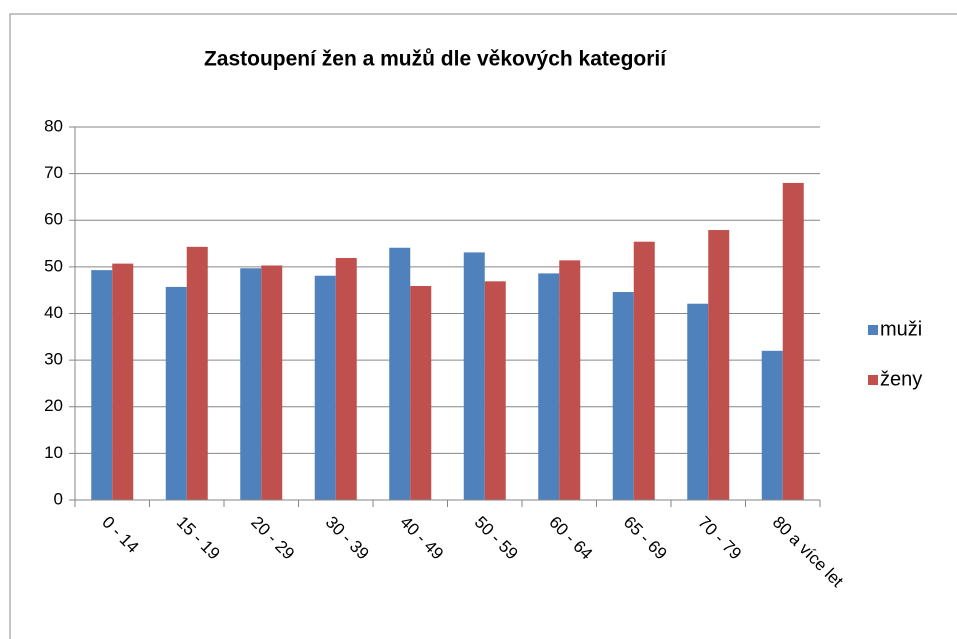 The width and height of the screenshot is (957, 639). Describe the element at coordinates (53, 312) in the screenshot. I see `y-tick-label: 40` at that location.